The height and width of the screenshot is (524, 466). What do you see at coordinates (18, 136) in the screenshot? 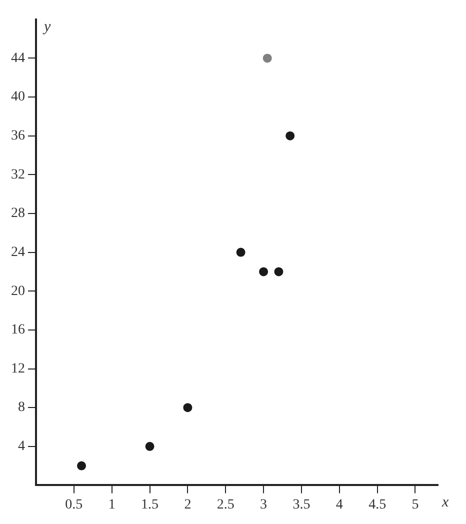
I see `y-tick-label: 36` at bounding box center [18, 136].